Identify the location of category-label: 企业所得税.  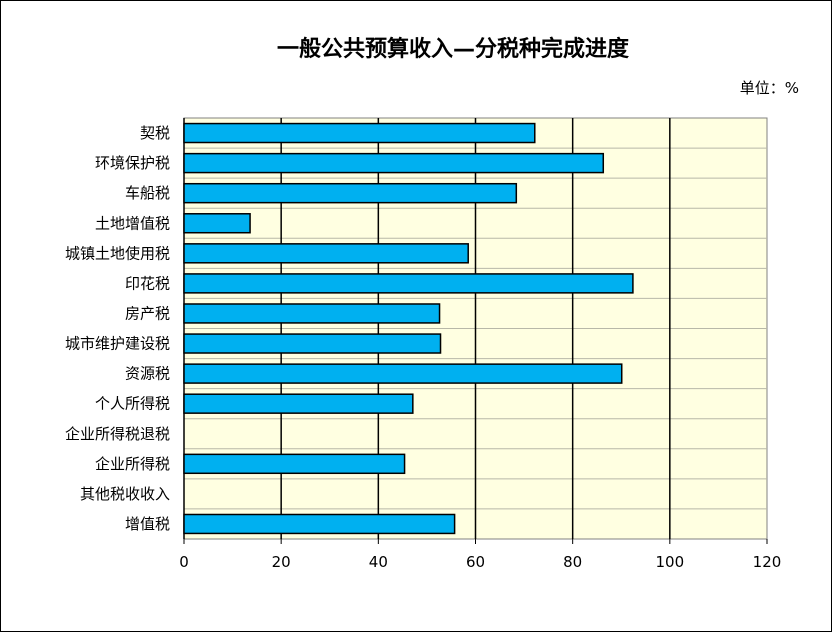
(132, 464).